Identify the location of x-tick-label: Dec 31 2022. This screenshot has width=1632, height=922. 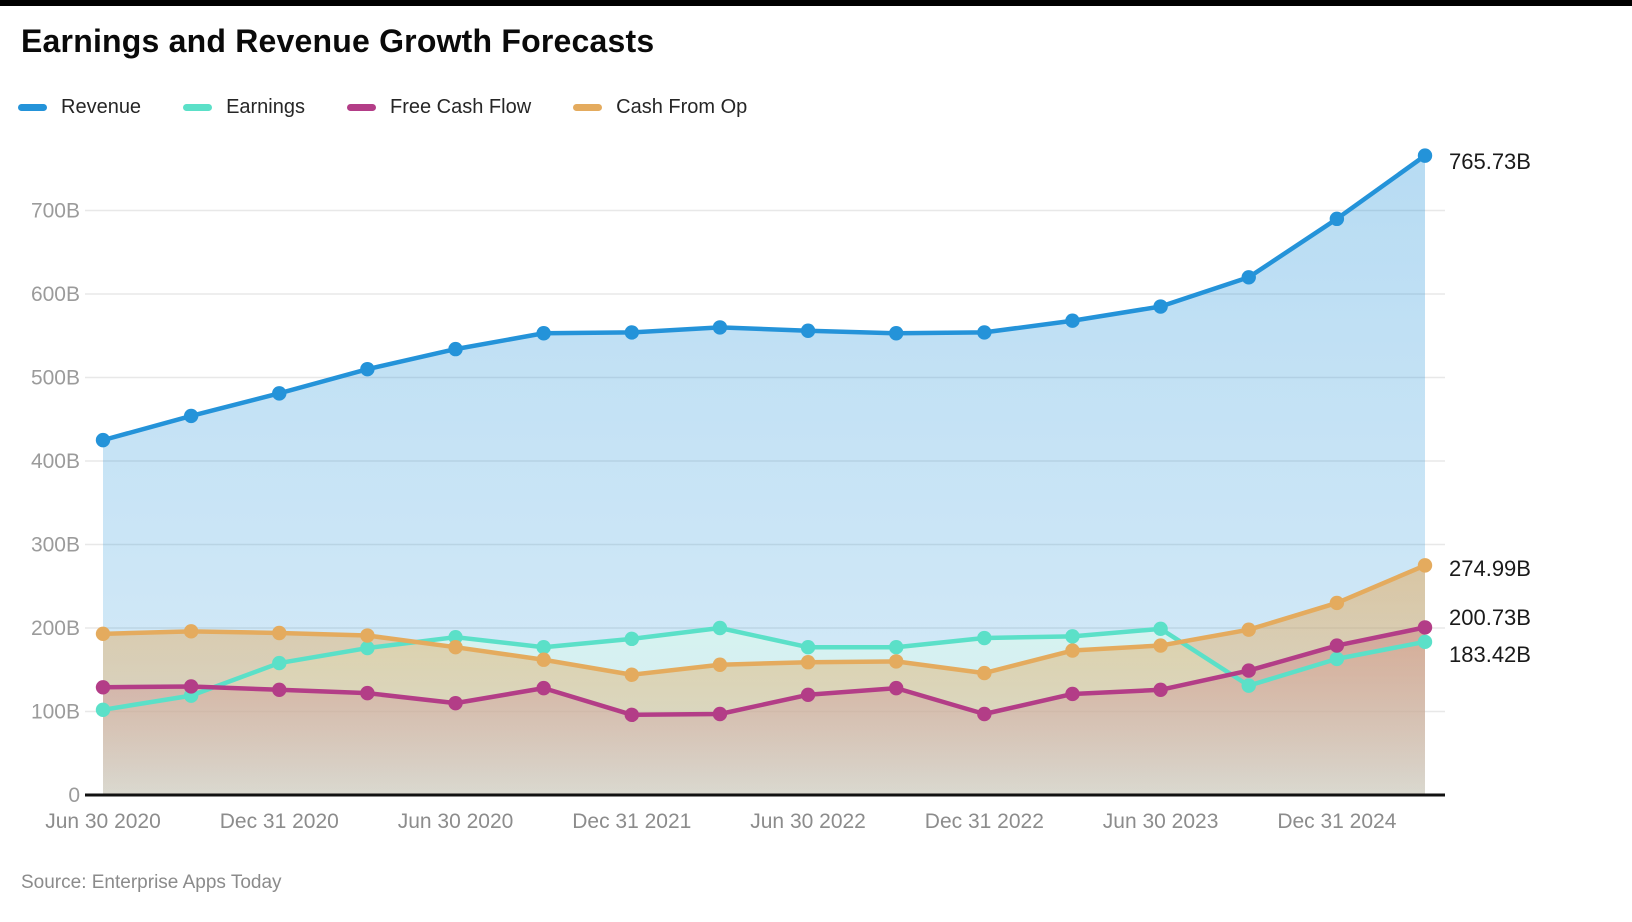
(984, 821).